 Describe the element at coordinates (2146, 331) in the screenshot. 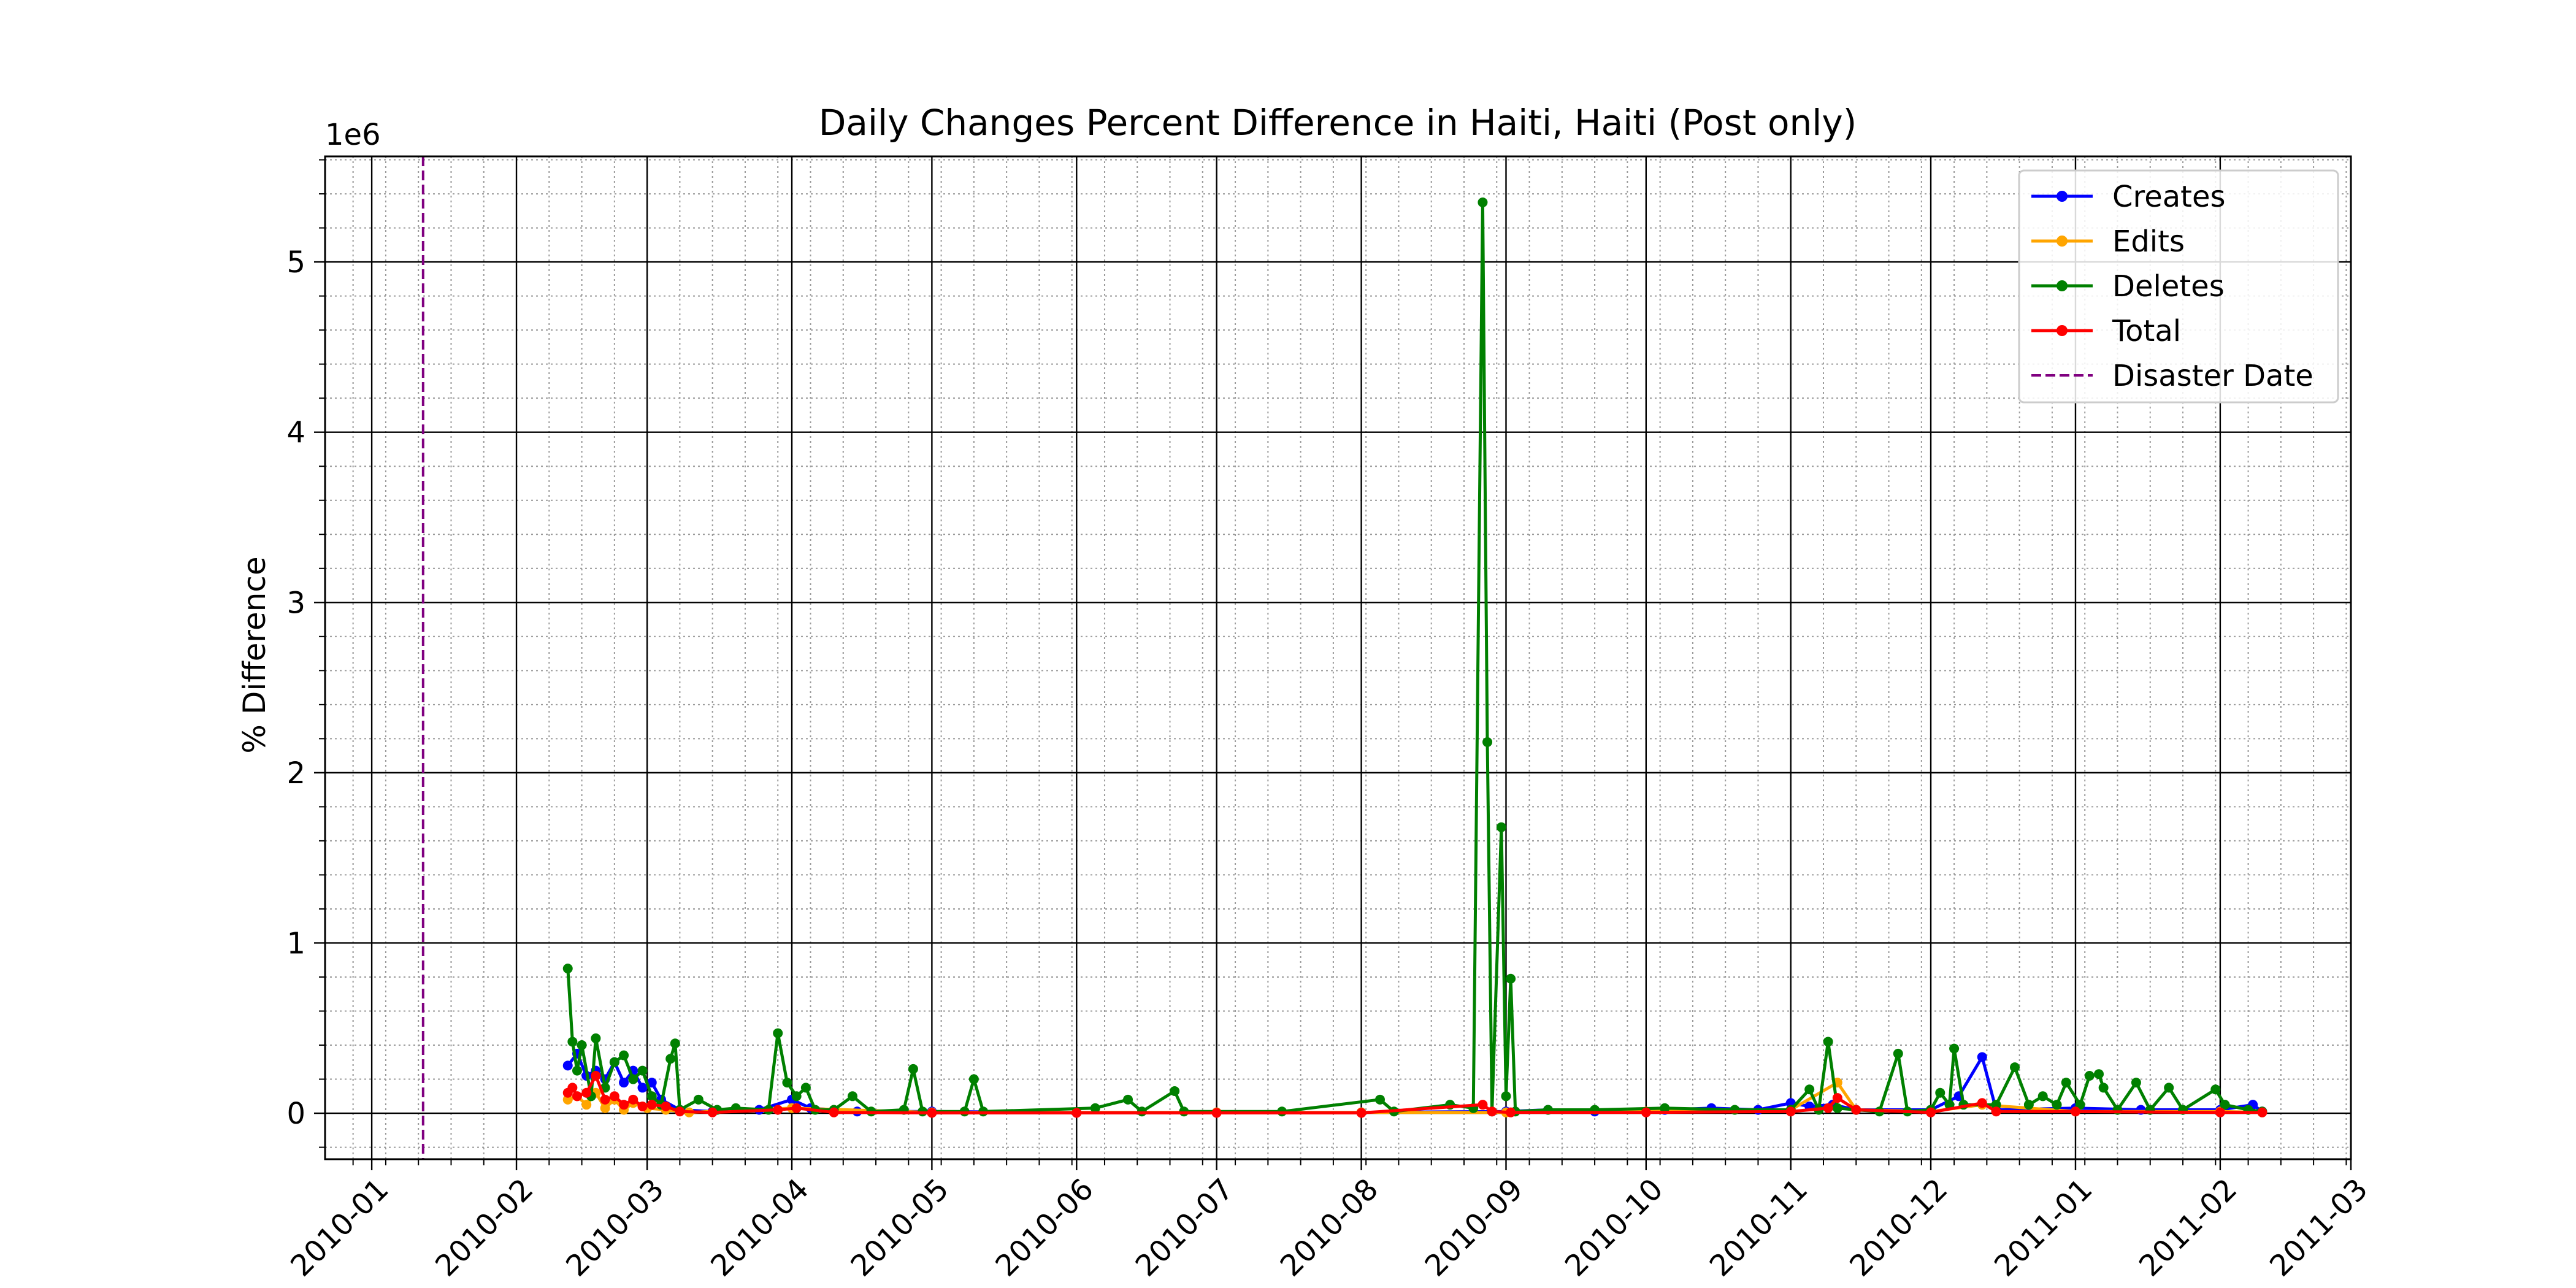

I see `legend-label: Total` at that location.